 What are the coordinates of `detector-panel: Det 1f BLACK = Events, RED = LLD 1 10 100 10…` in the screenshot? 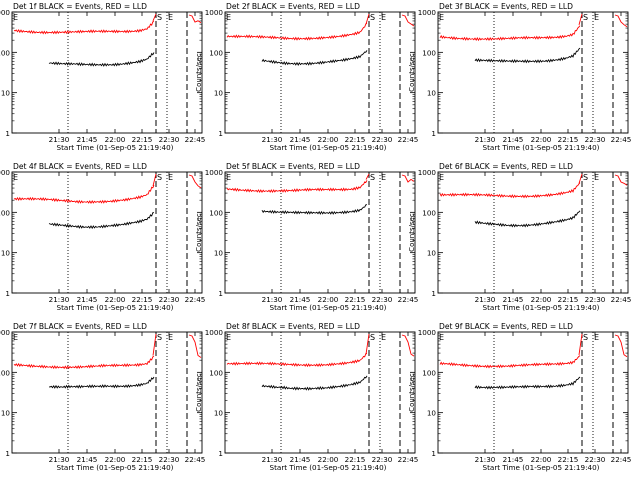 It's located at (102, 77).